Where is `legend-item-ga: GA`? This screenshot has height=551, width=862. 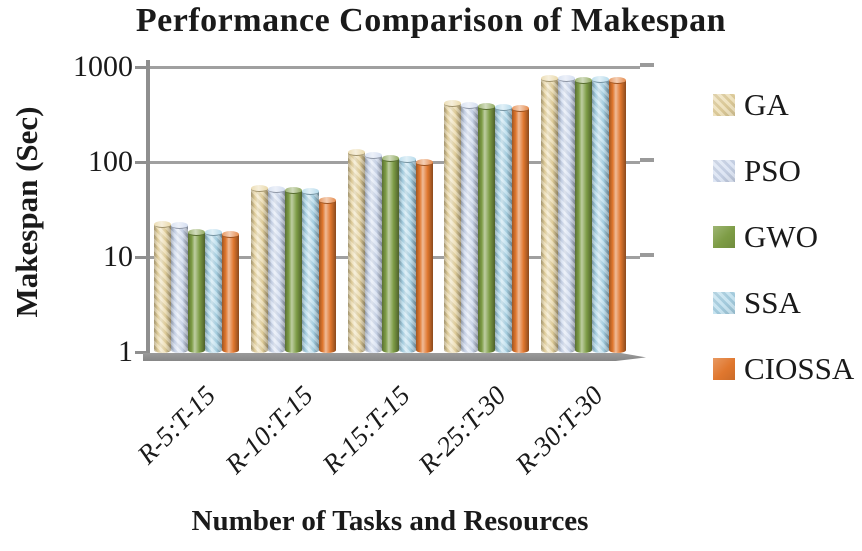 legend-item-ga: GA is located at coordinates (751, 104).